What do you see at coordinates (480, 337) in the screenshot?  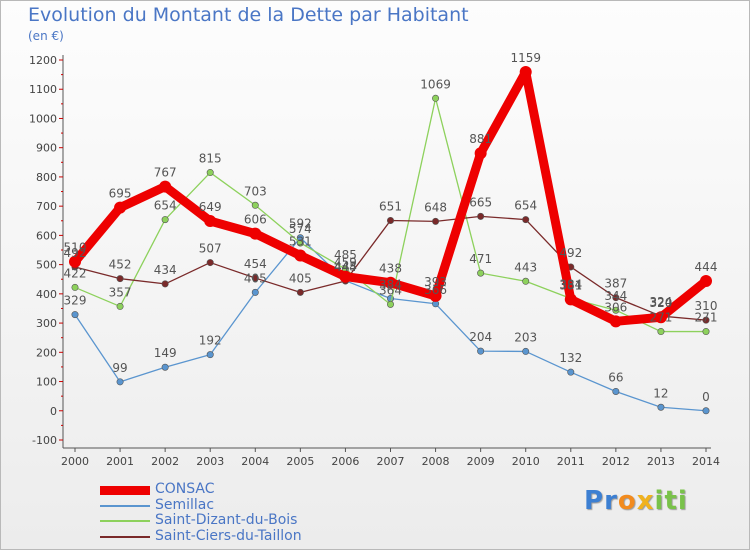 I see `data-label: 204` at bounding box center [480, 337].